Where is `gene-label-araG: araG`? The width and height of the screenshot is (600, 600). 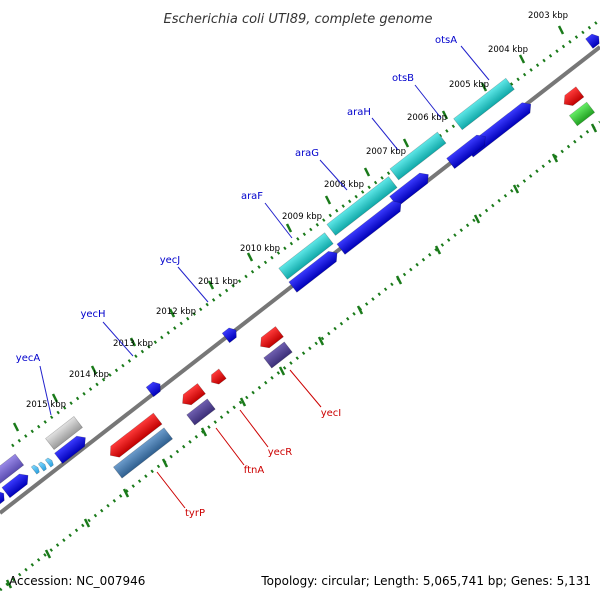 gene-label-araG: araG is located at coordinates (307, 153).